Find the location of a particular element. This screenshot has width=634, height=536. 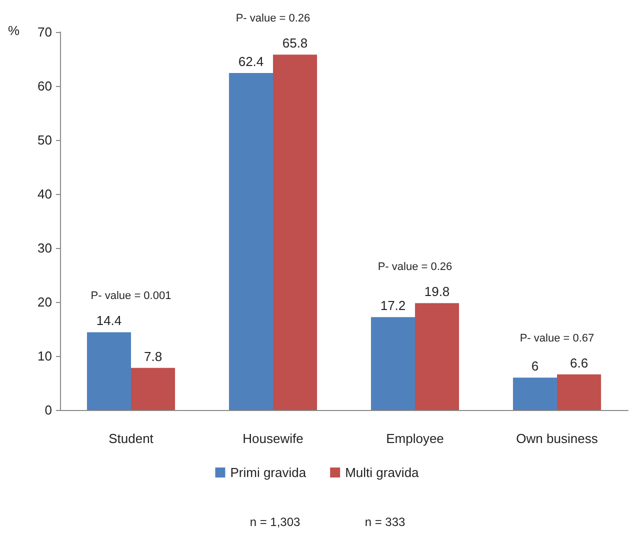

y-tick-label: 40 is located at coordinates (45, 194).